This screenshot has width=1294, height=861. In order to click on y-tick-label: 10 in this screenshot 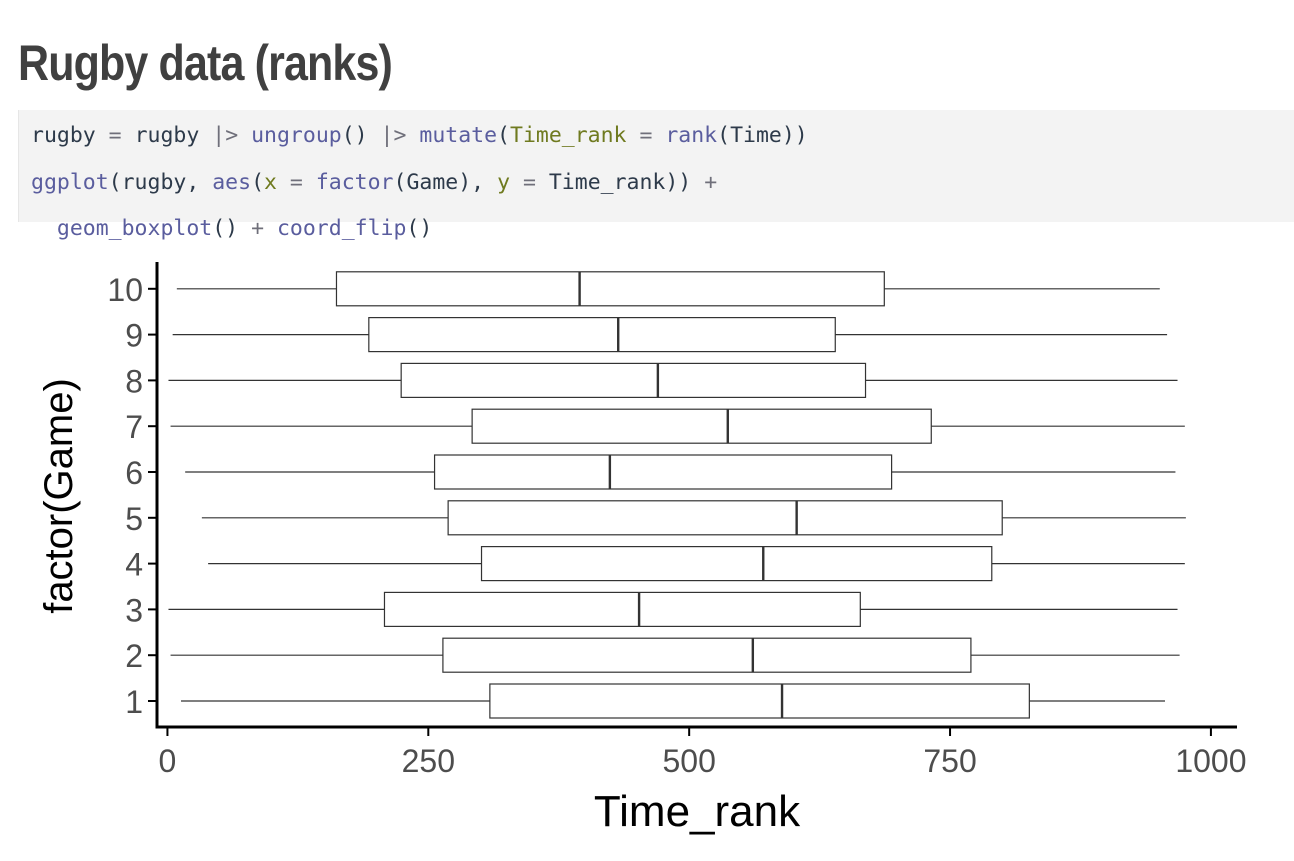, I will do `click(125, 290)`.